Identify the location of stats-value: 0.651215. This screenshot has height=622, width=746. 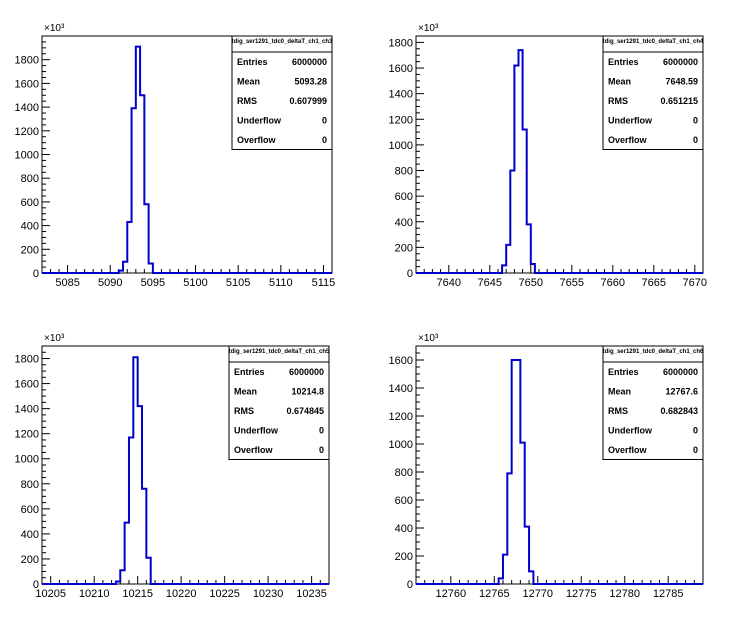
(679, 101).